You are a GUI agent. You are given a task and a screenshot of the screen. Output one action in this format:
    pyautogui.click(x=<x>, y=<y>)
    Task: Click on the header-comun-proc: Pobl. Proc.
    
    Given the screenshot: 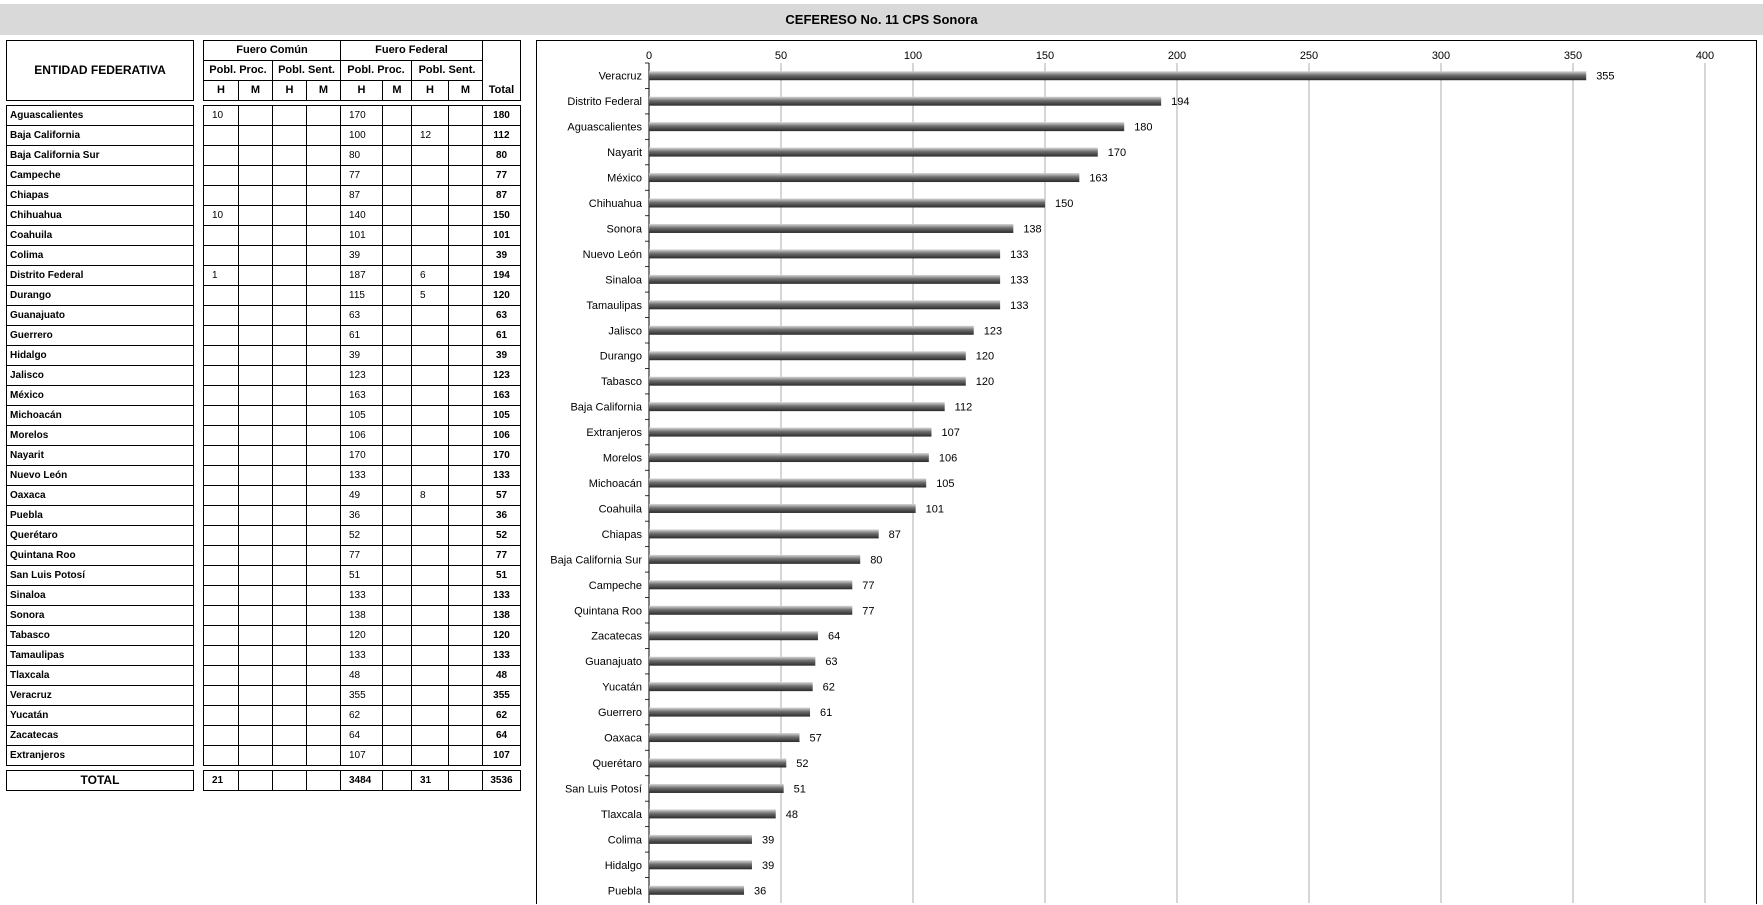 What is the action you would take?
    pyautogui.click(x=238, y=71)
    